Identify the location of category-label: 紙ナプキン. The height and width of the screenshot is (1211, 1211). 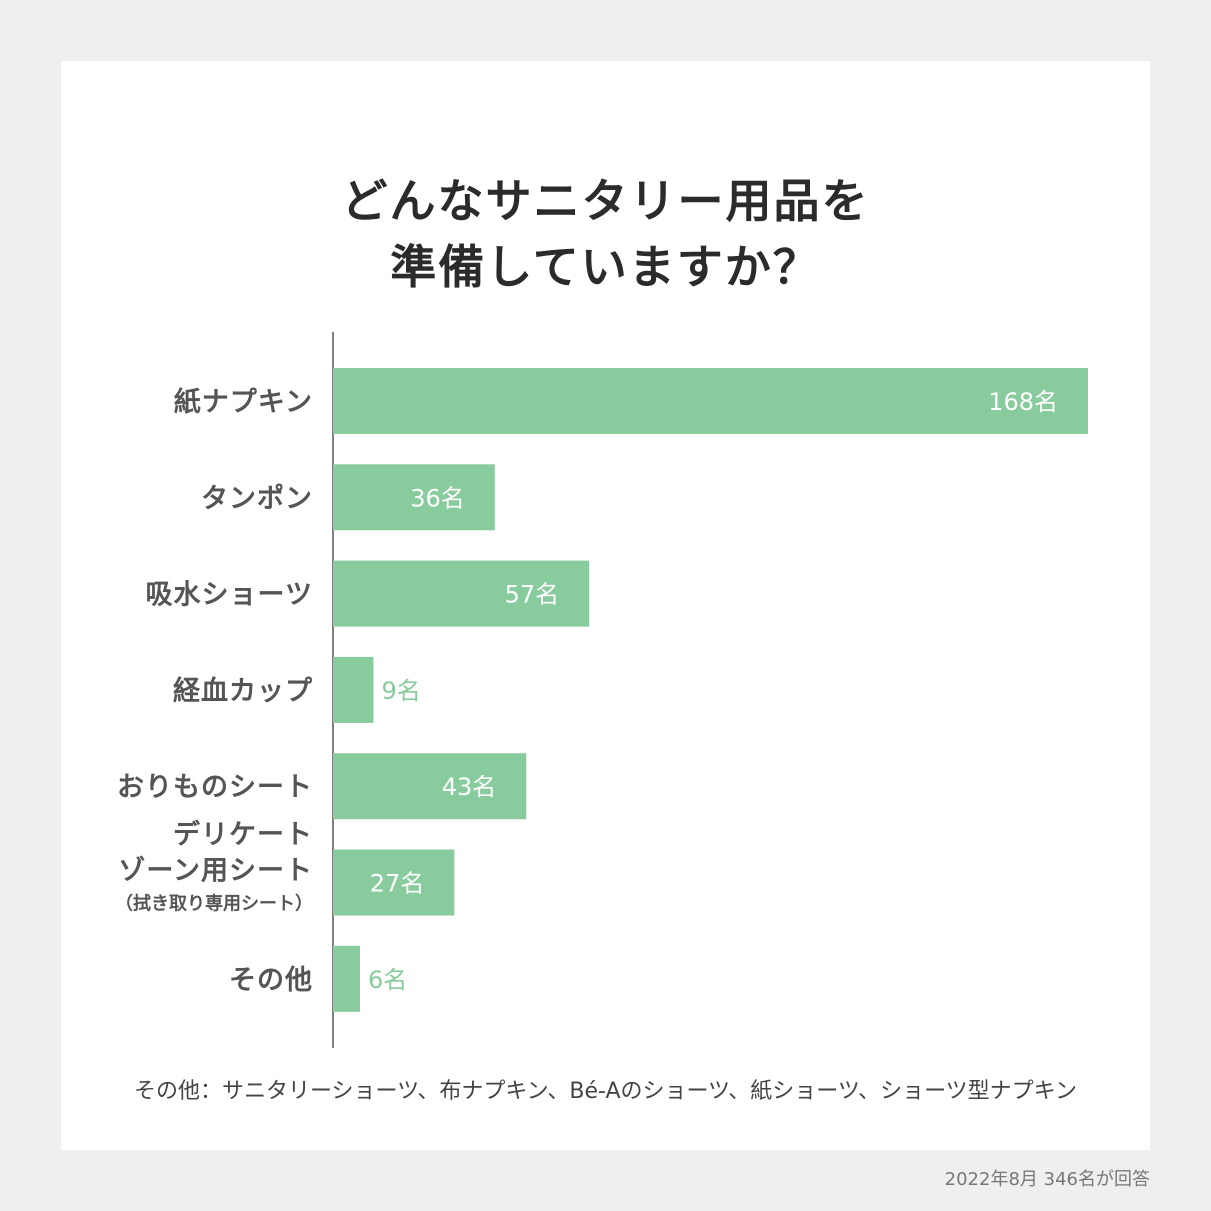
(243, 402).